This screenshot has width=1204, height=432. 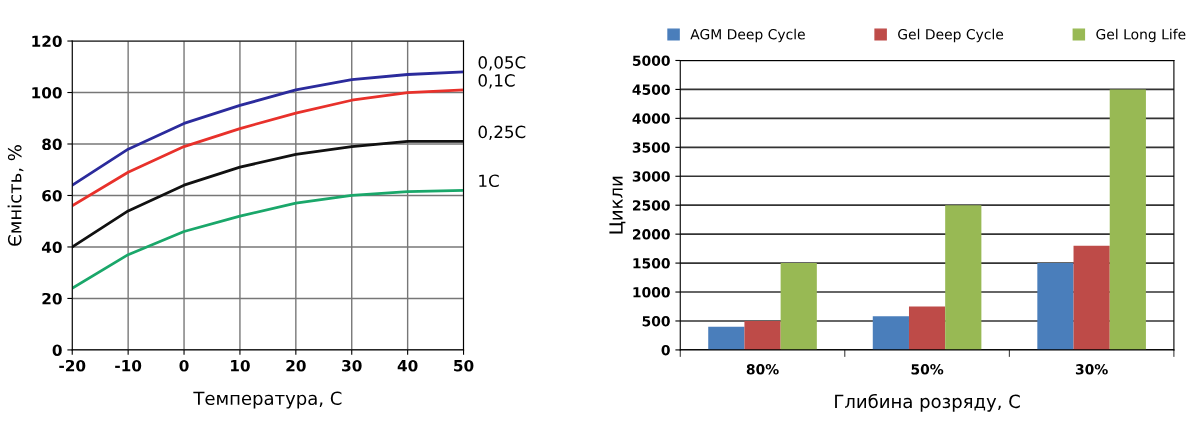 I want to click on y-tick-label: 5000, so click(x=651, y=60).